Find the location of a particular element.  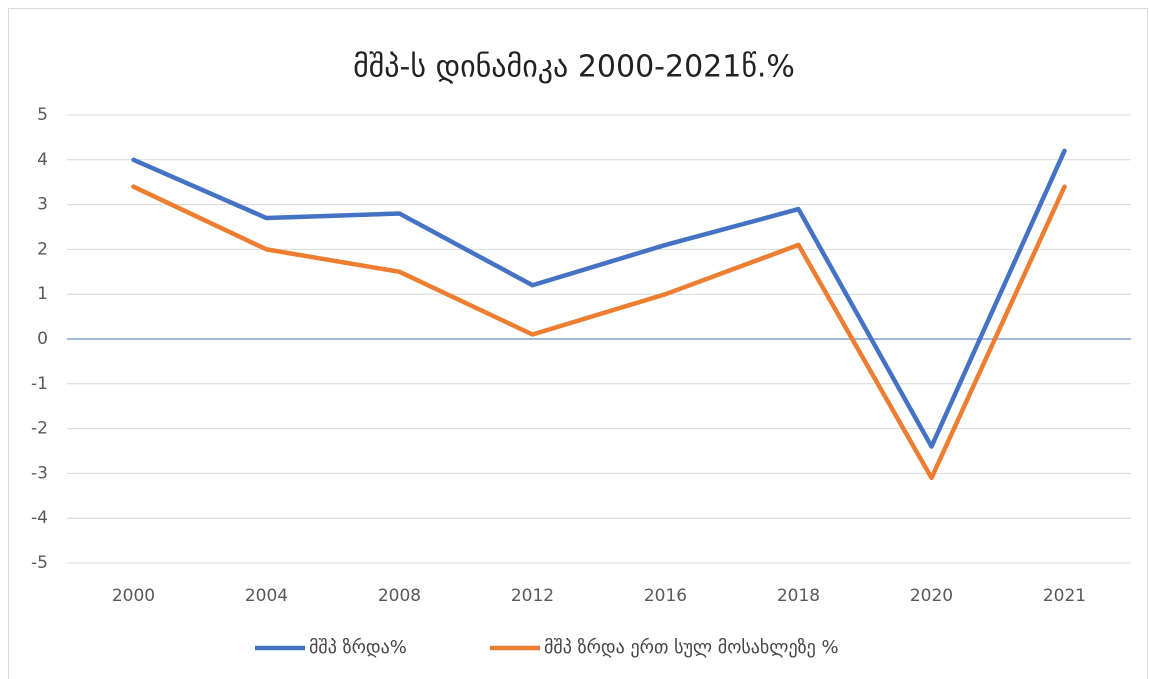

x-tick-label: 2018 is located at coordinates (798, 596).